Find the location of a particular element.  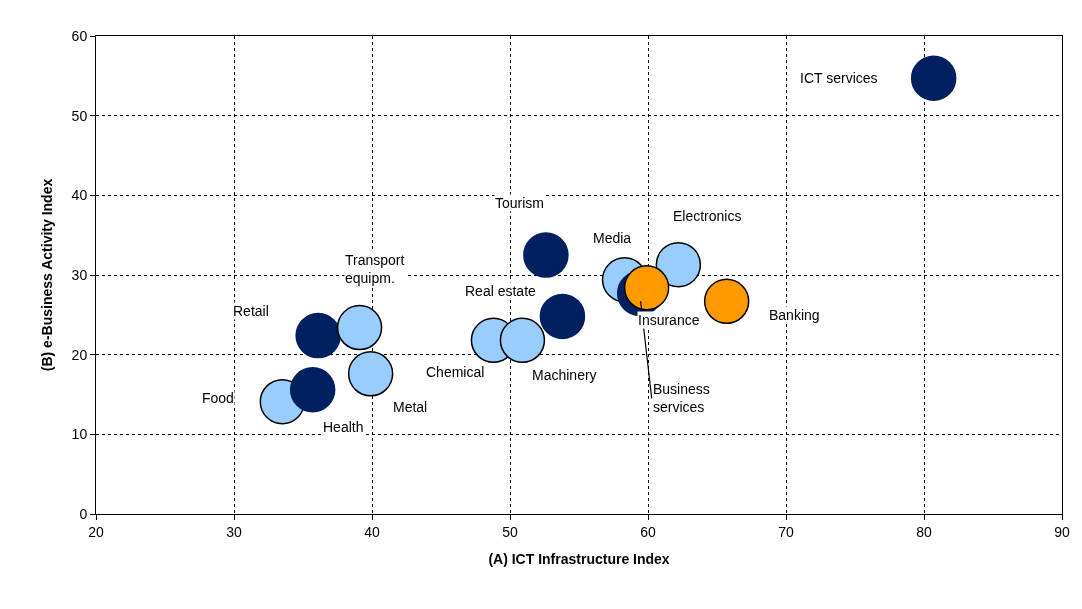

y-tick-label: 30 is located at coordinates (79, 274).